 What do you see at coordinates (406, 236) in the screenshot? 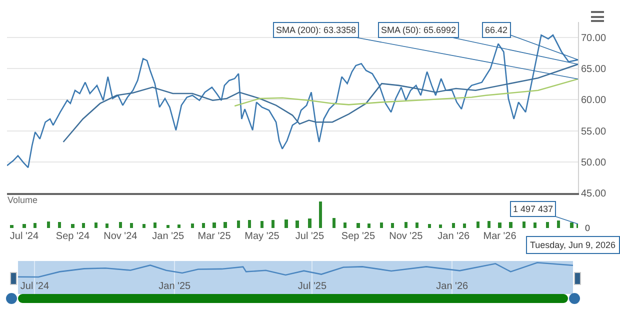
I see `x-tick-label: Nov '25` at bounding box center [406, 236].